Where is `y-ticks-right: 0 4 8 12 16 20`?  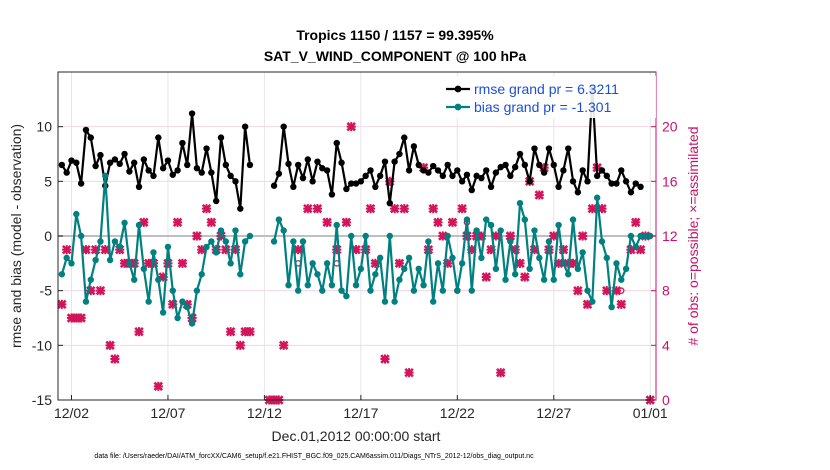 y-ticks-right: 0 4 8 12 16 20 is located at coordinates (664, 240).